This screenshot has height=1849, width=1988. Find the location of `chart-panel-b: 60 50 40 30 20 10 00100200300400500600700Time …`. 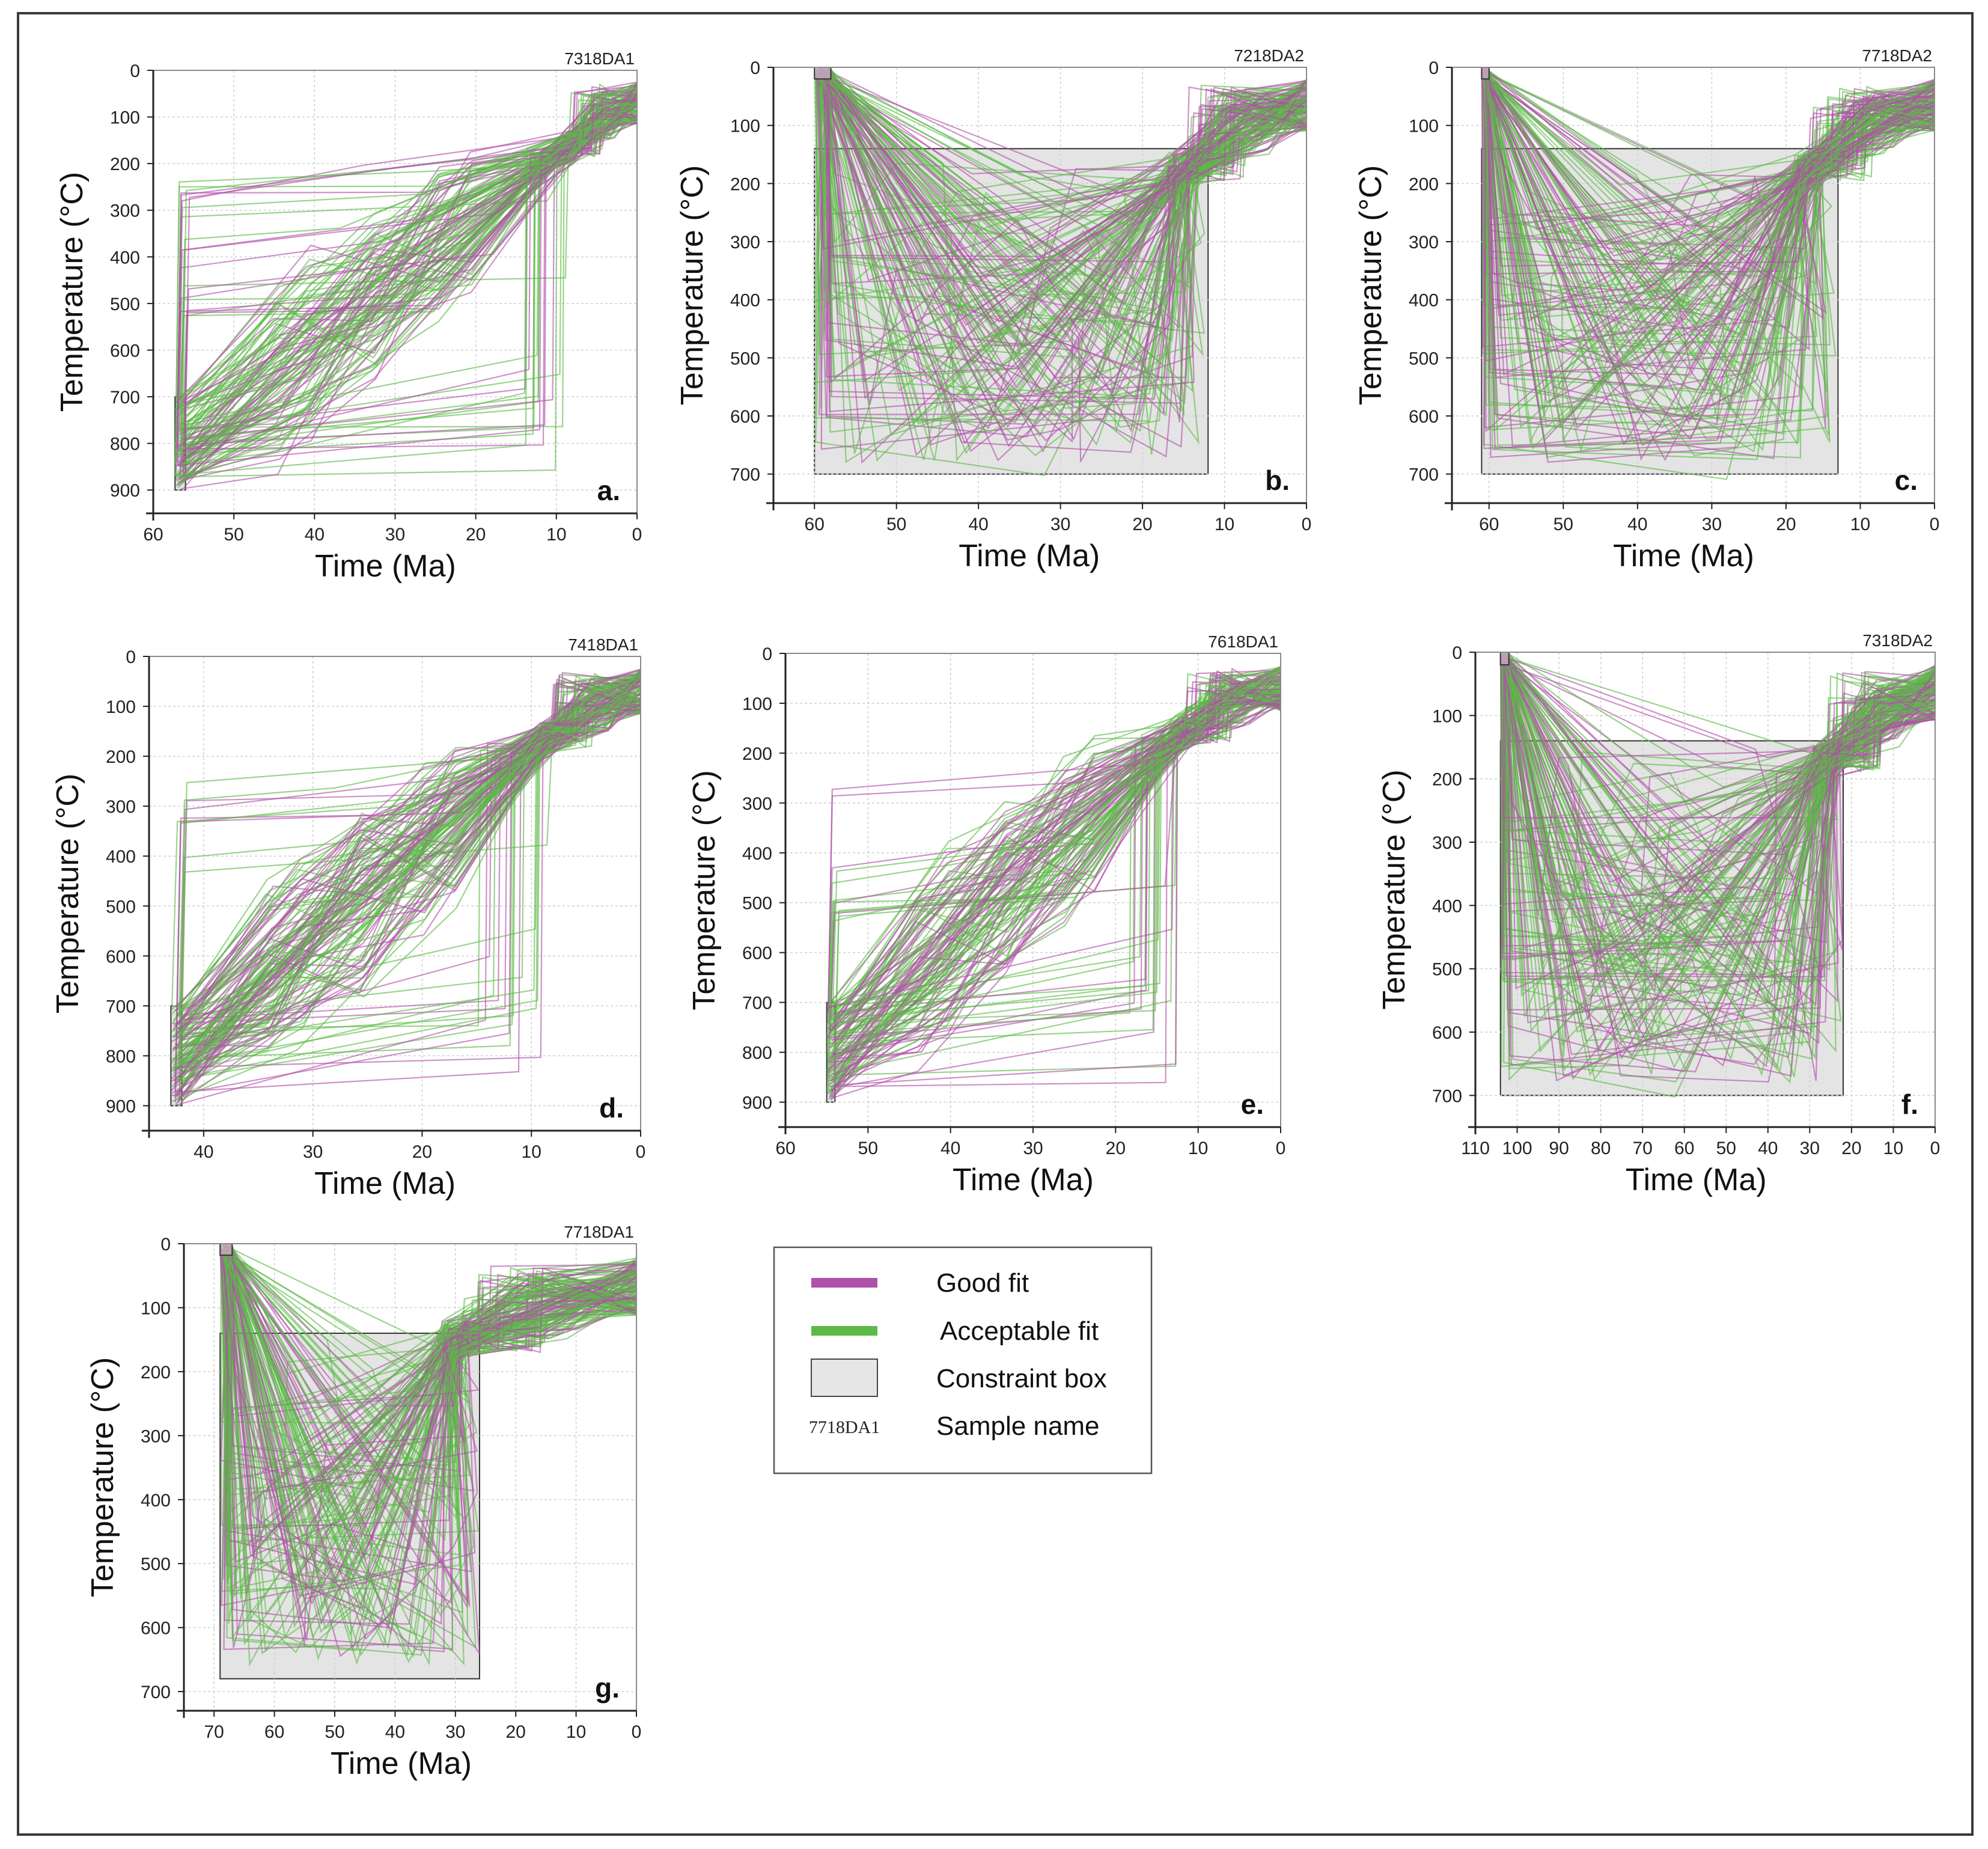

chart-panel-b: 60 50 40 30 20 10 00100200300400500600700Time … is located at coordinates (993, 309).